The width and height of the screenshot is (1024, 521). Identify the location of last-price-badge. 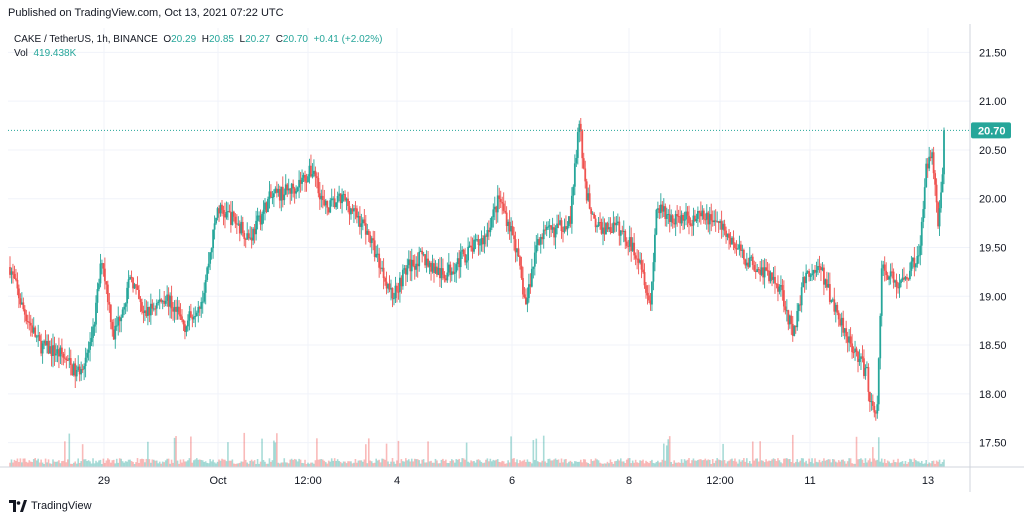
(991, 130).